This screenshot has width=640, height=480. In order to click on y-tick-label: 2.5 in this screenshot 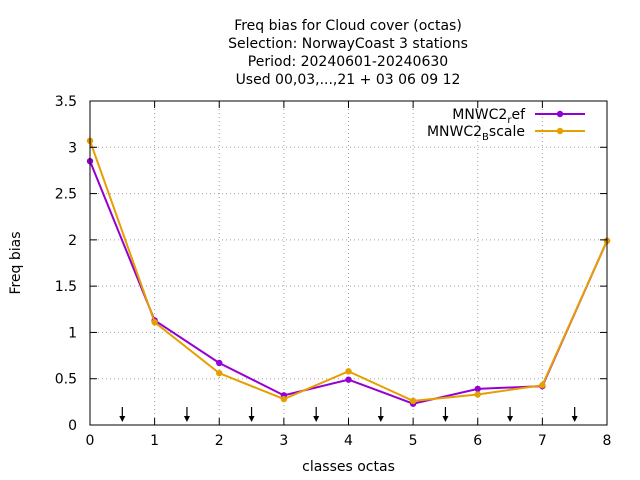, I will do `click(66, 195)`.